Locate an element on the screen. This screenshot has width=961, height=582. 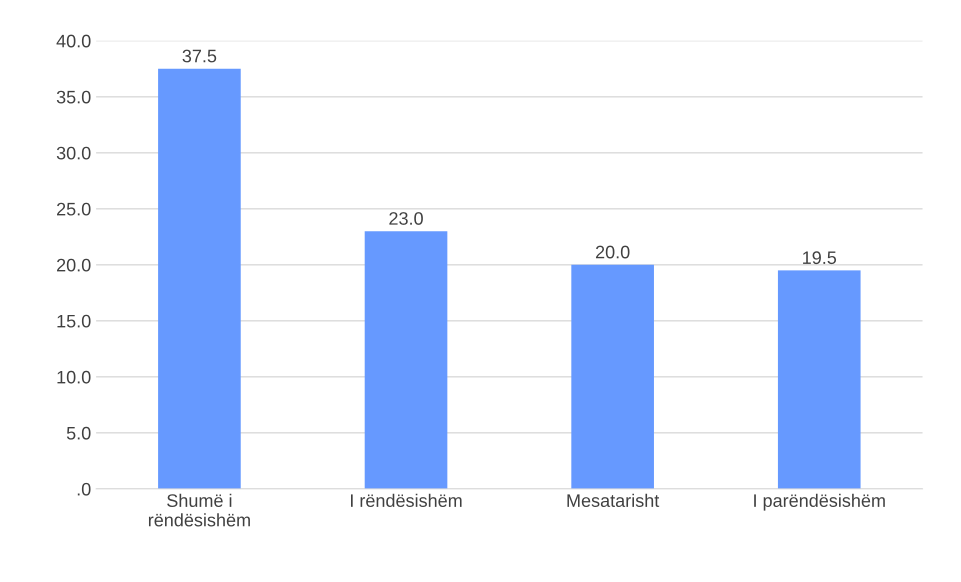
y-tick-label: 30.0 is located at coordinates (73, 153).